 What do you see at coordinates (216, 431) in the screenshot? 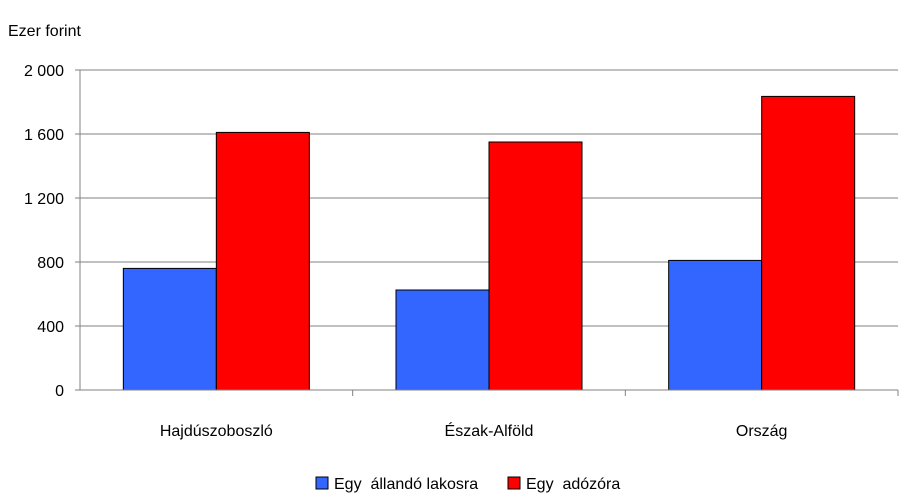
I see `x-tick-label: Hajdúszoboszló` at bounding box center [216, 431].